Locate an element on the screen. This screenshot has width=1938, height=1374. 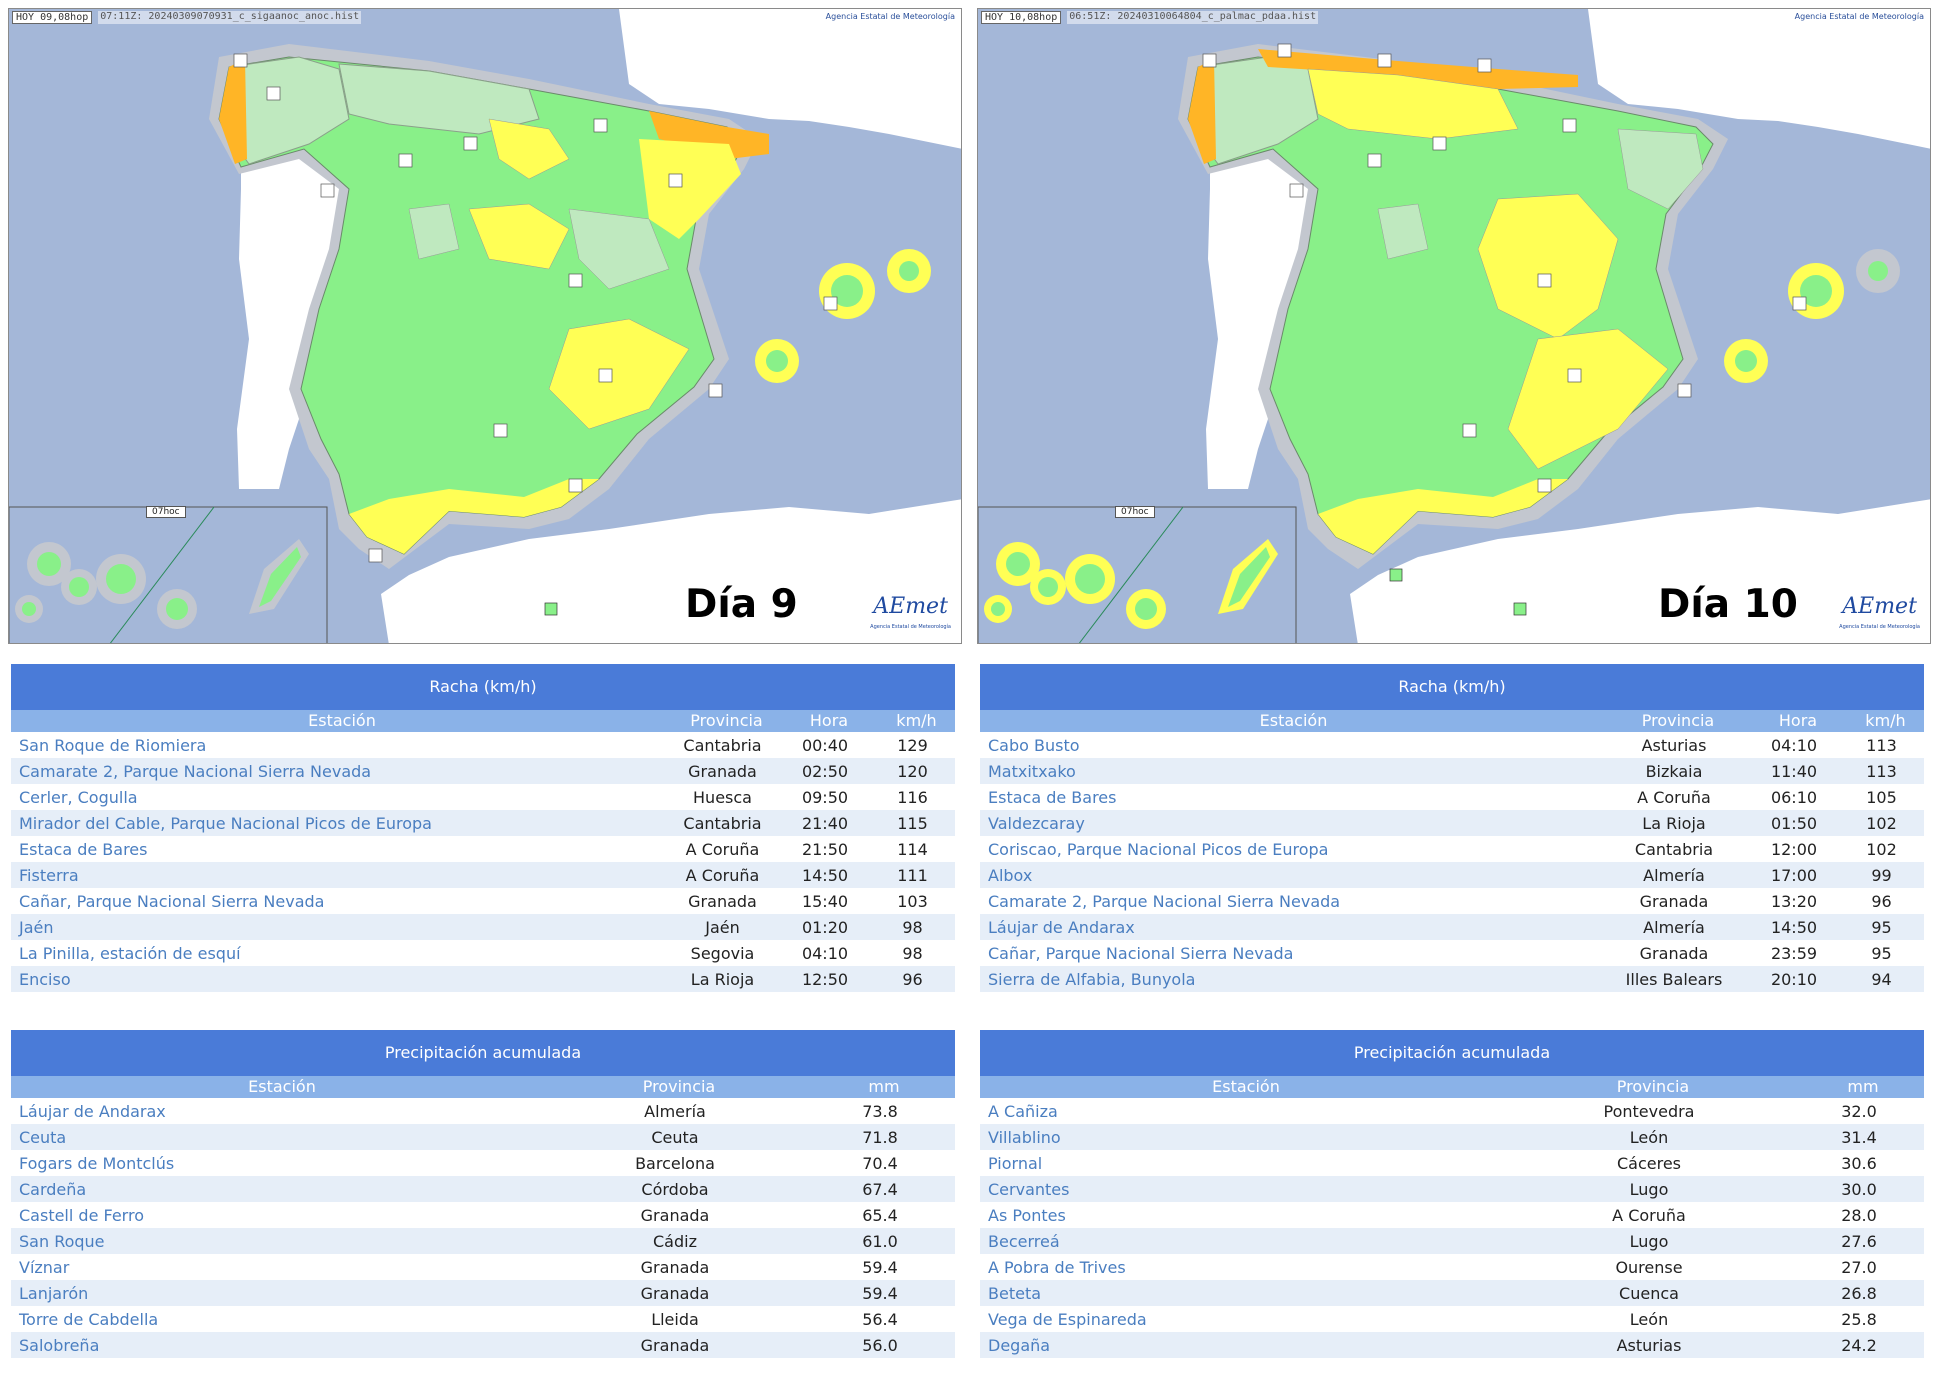
station-link: Fisterra is located at coordinates (49, 875).